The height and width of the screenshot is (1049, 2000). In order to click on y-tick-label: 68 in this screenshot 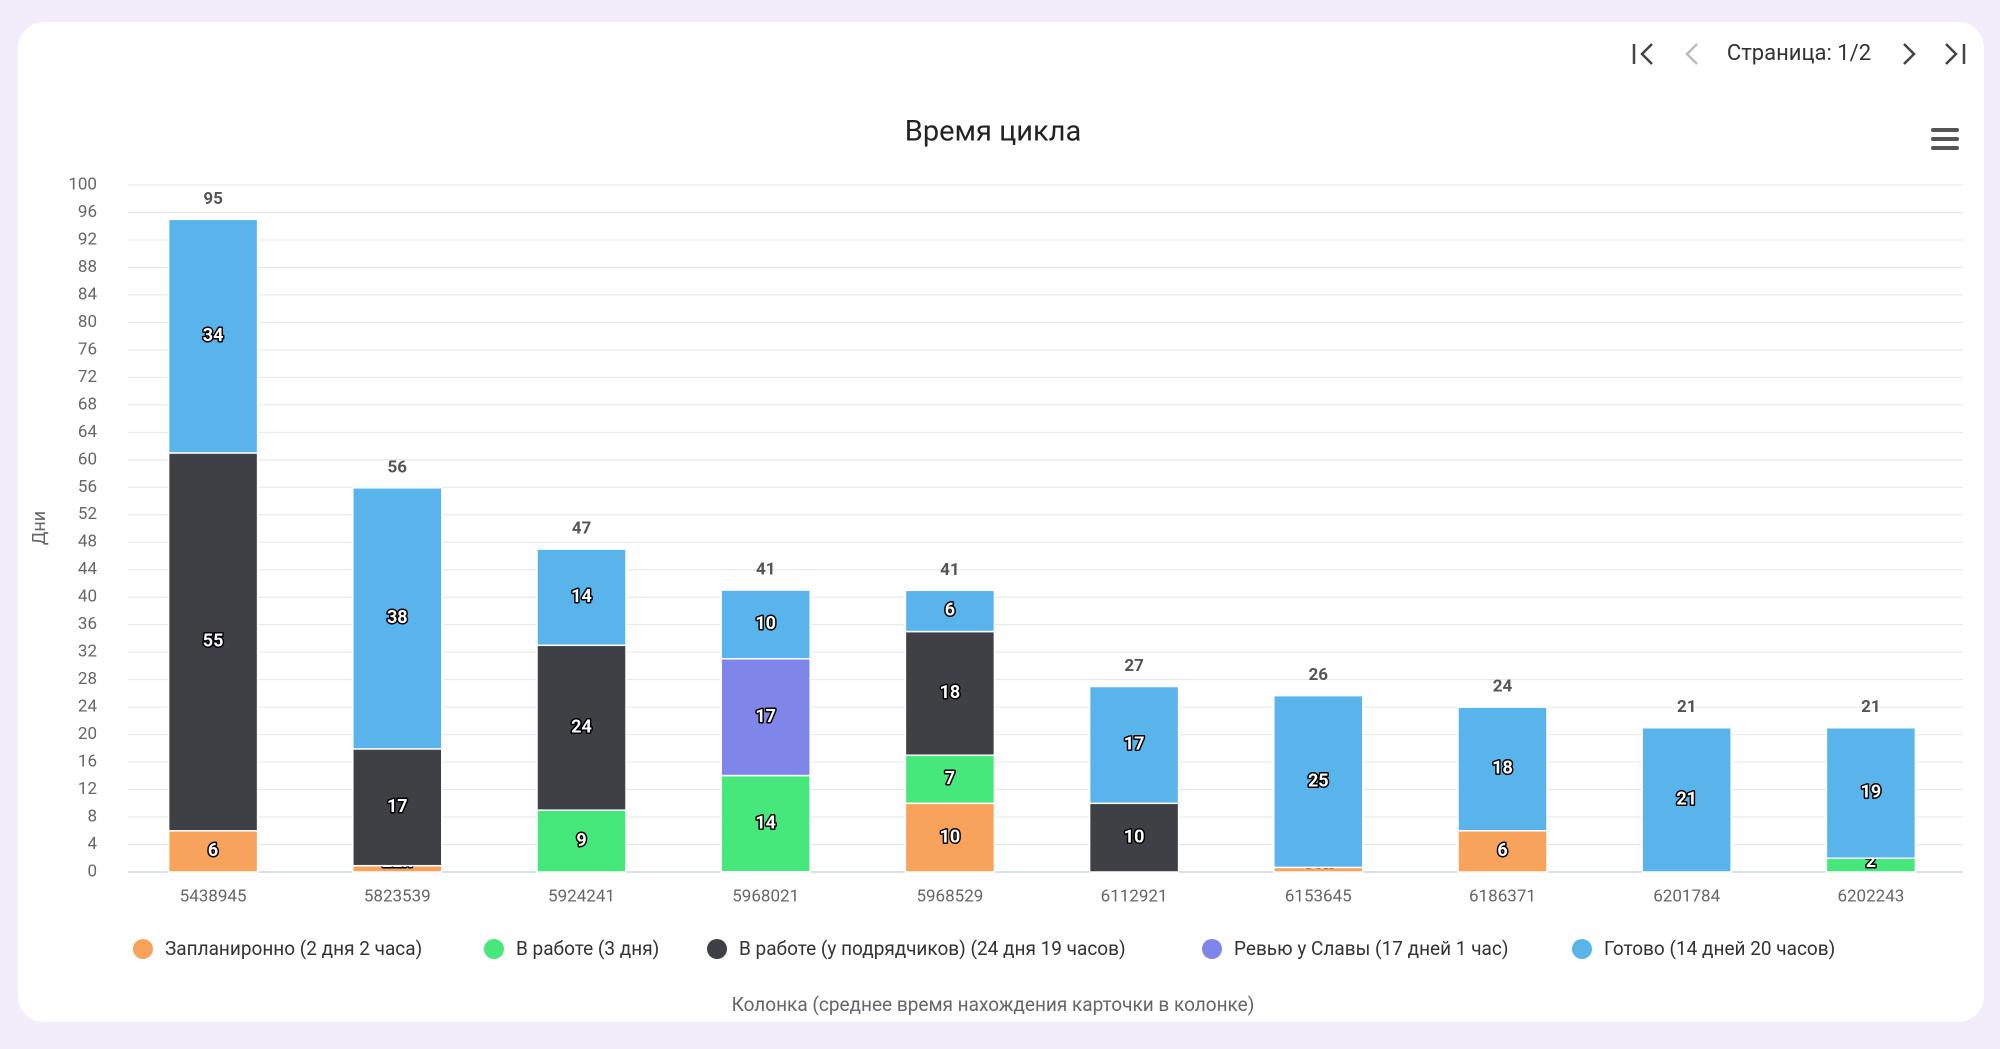, I will do `click(87, 404)`.